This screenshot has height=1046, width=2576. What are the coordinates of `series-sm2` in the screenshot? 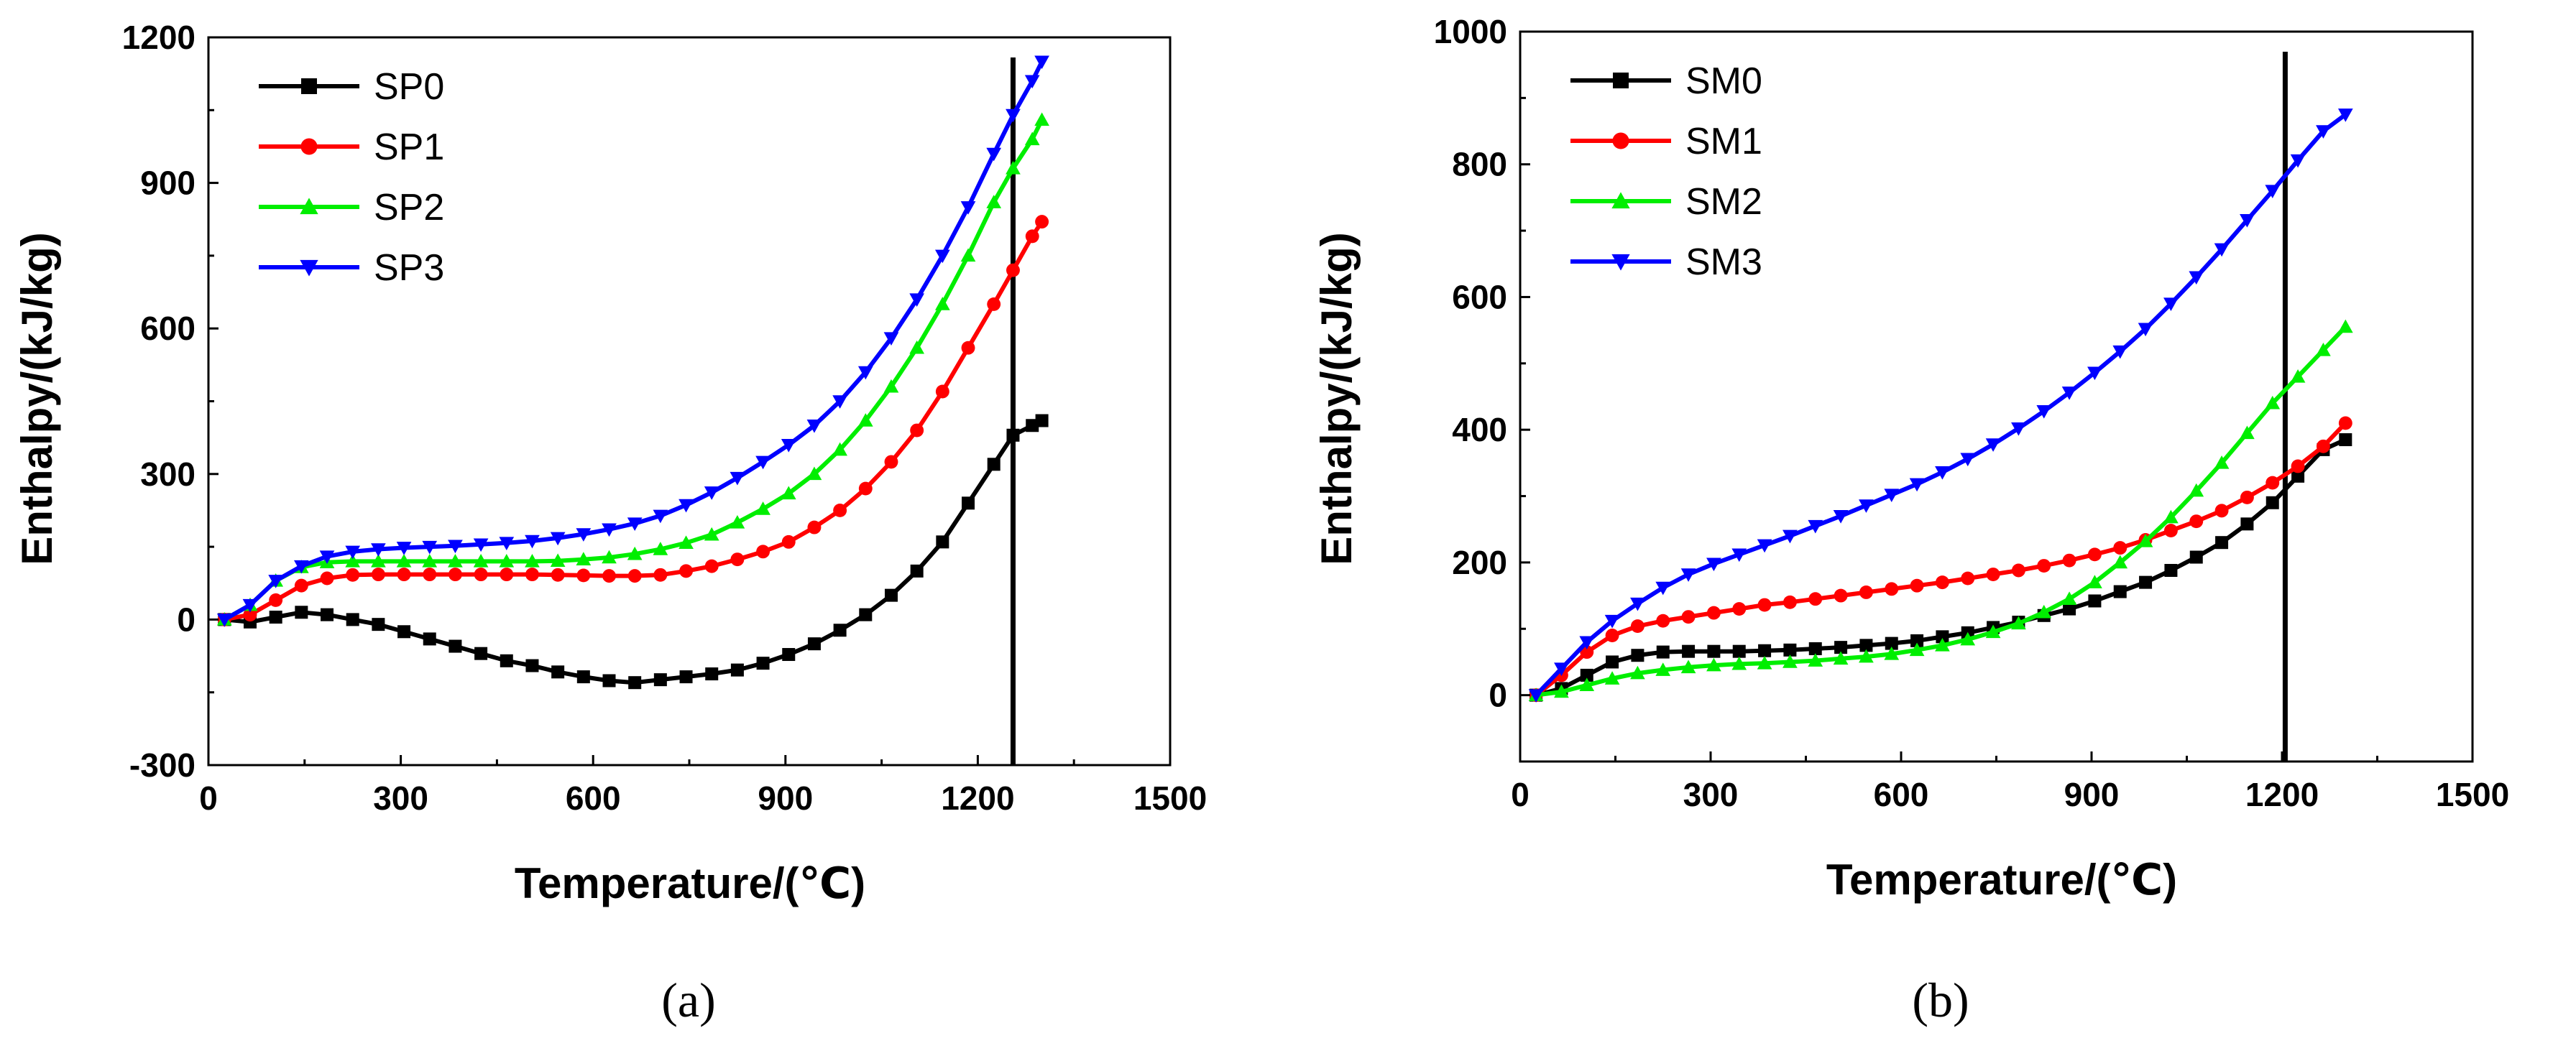 It's located at (1940, 510).